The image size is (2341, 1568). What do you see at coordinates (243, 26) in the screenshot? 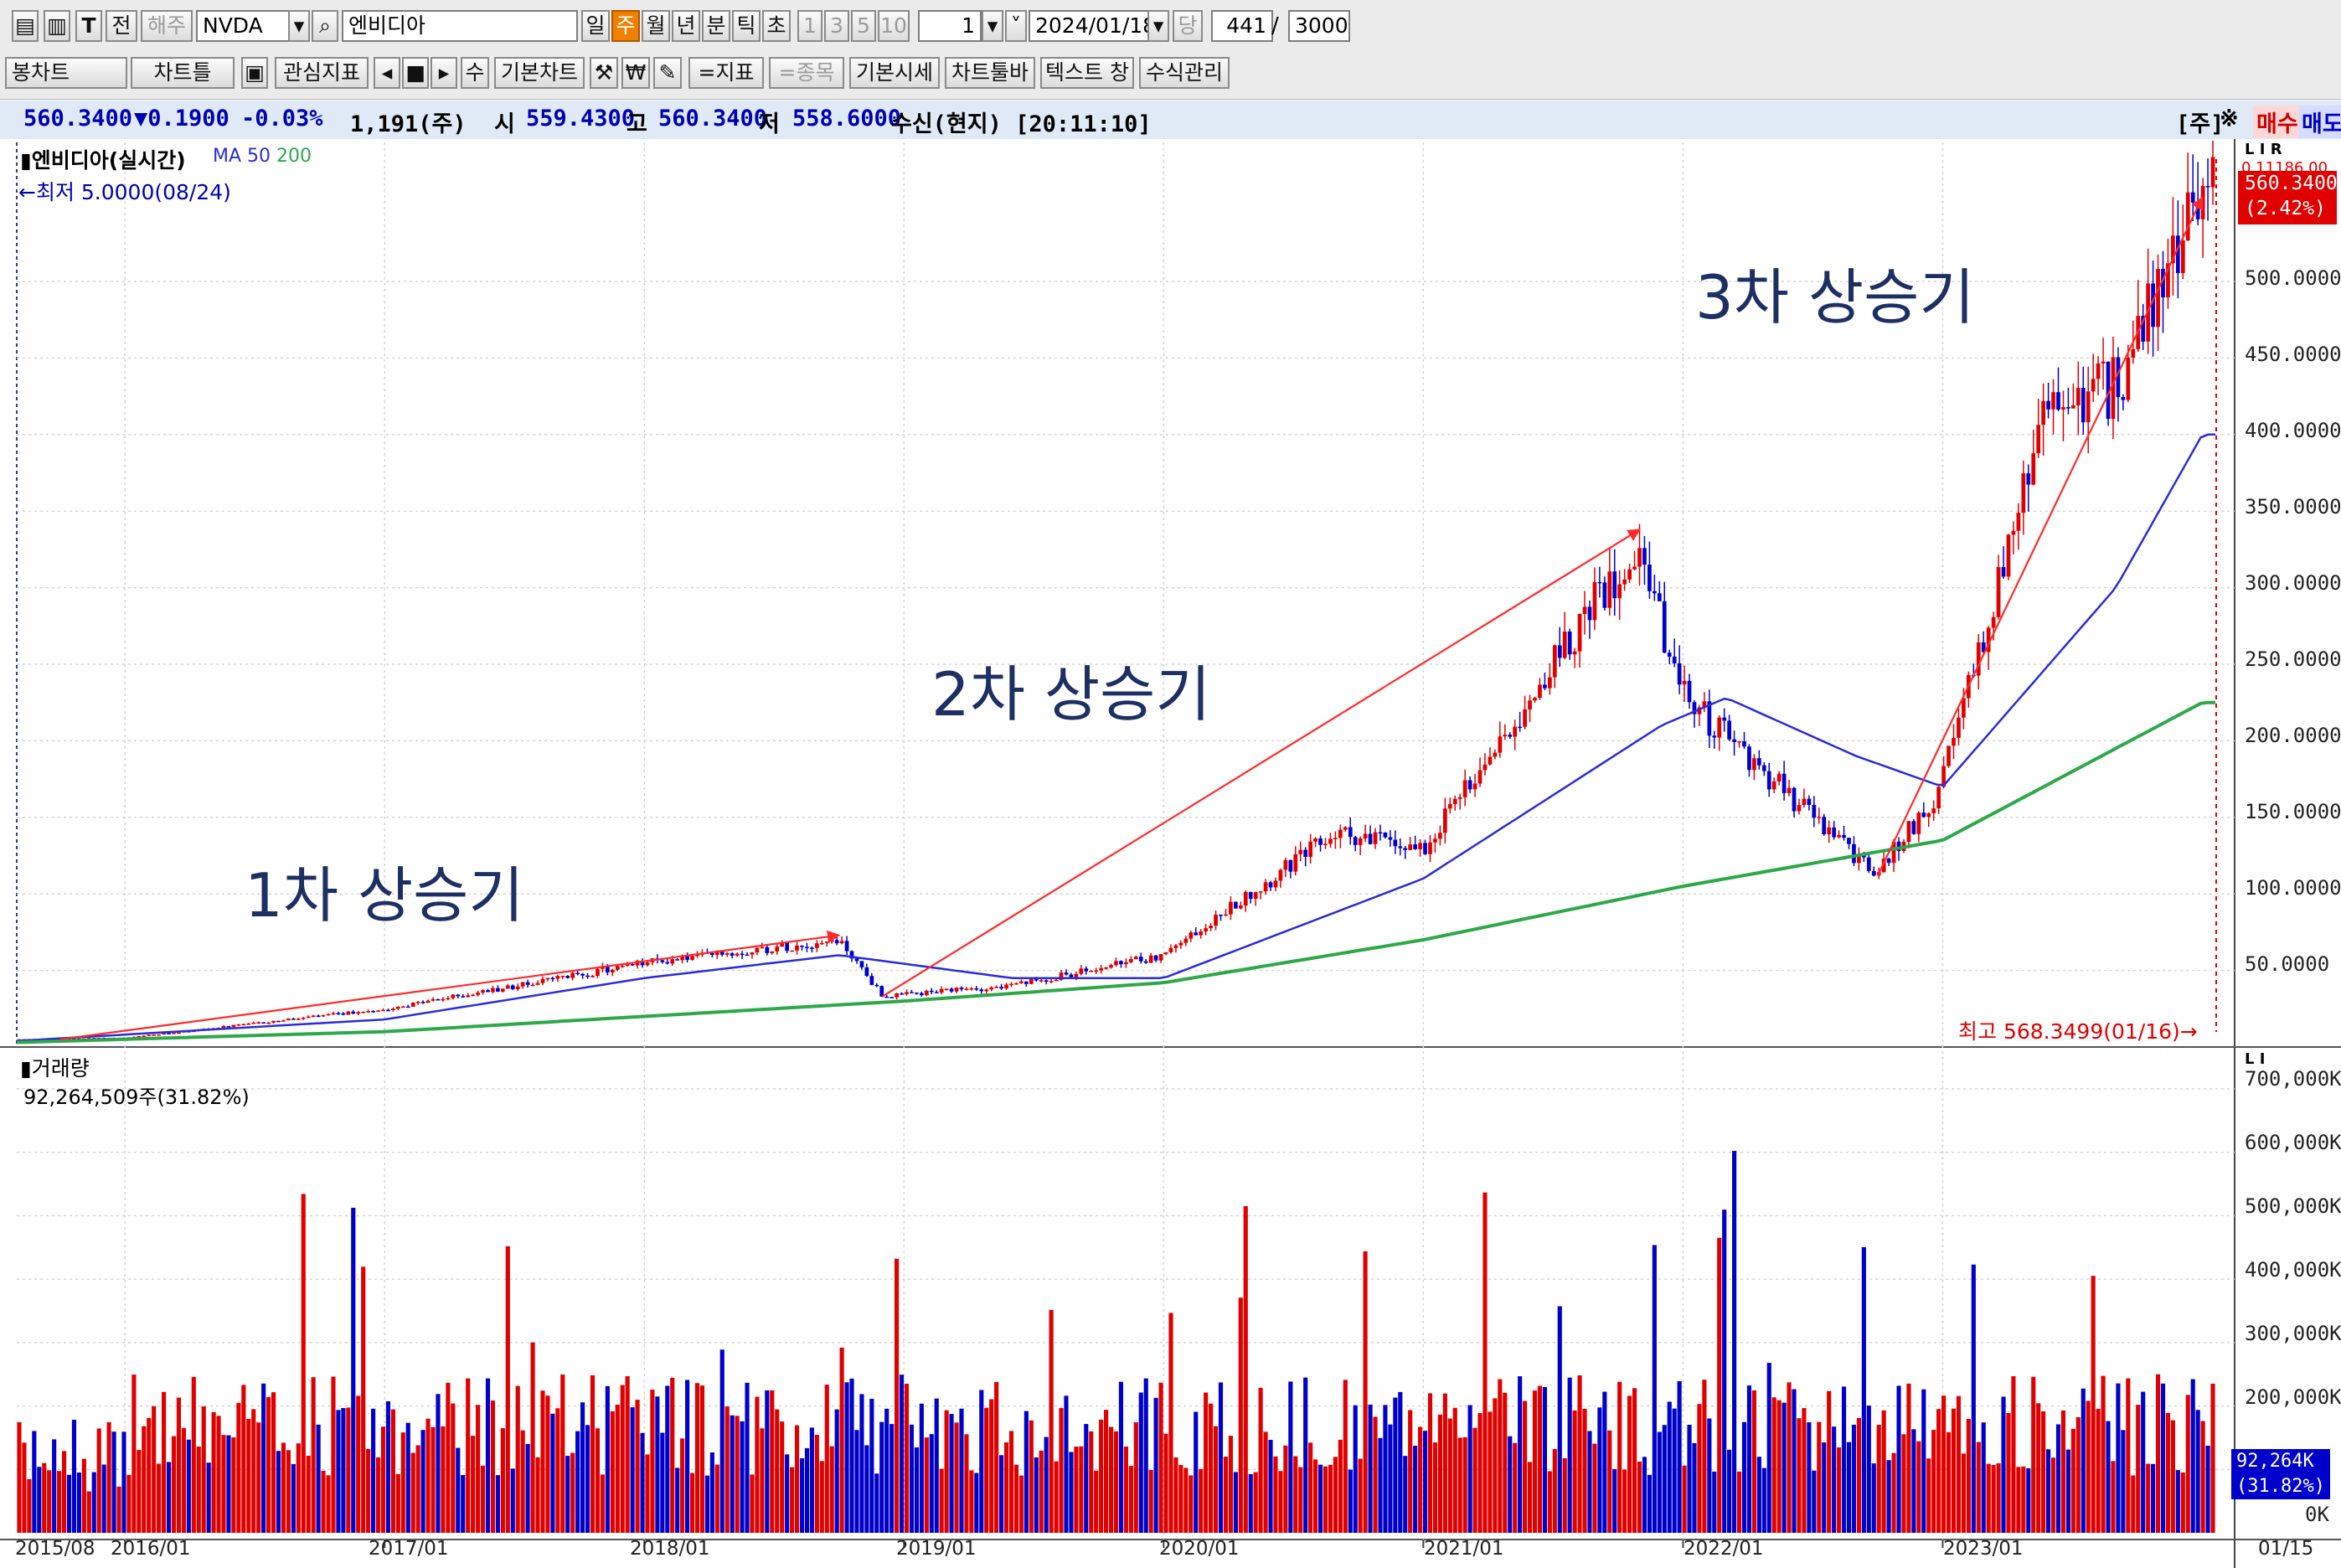
I see `symbol-code-field: NVDA` at bounding box center [243, 26].